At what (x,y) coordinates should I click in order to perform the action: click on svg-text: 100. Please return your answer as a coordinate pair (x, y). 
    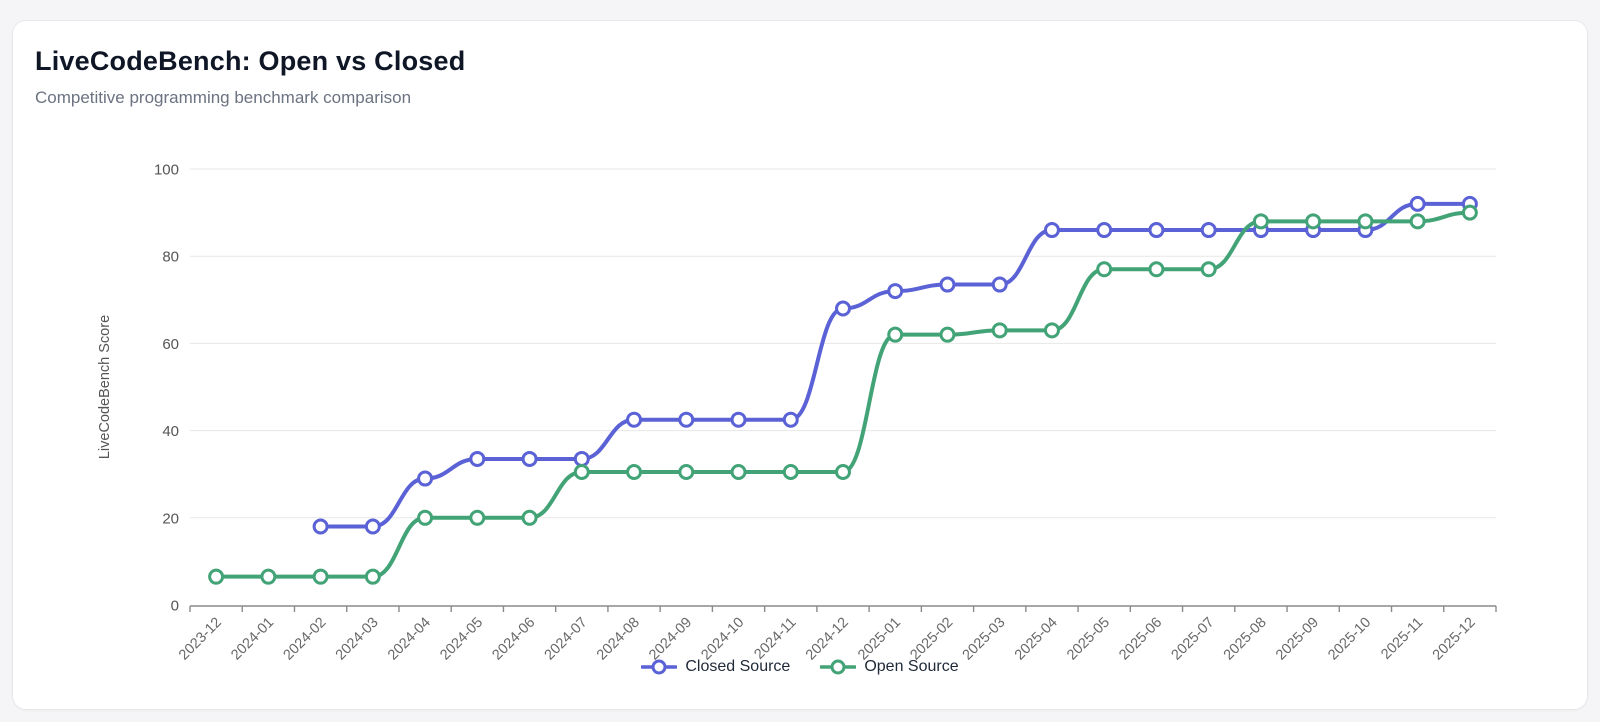
    Looking at the image, I should click on (166, 170).